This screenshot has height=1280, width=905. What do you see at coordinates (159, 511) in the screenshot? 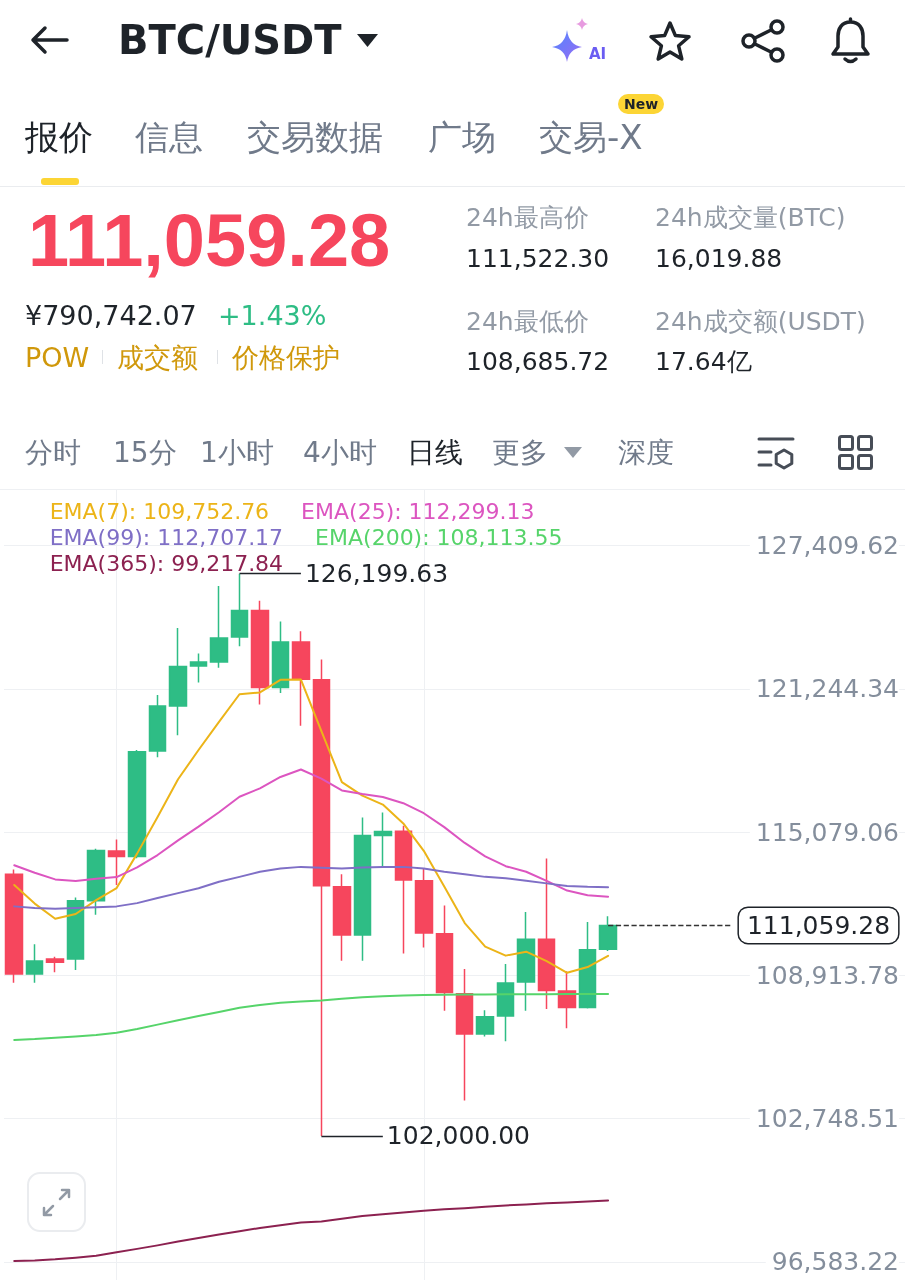
I see `text: EMA(7): 109,752.76` at bounding box center [159, 511].